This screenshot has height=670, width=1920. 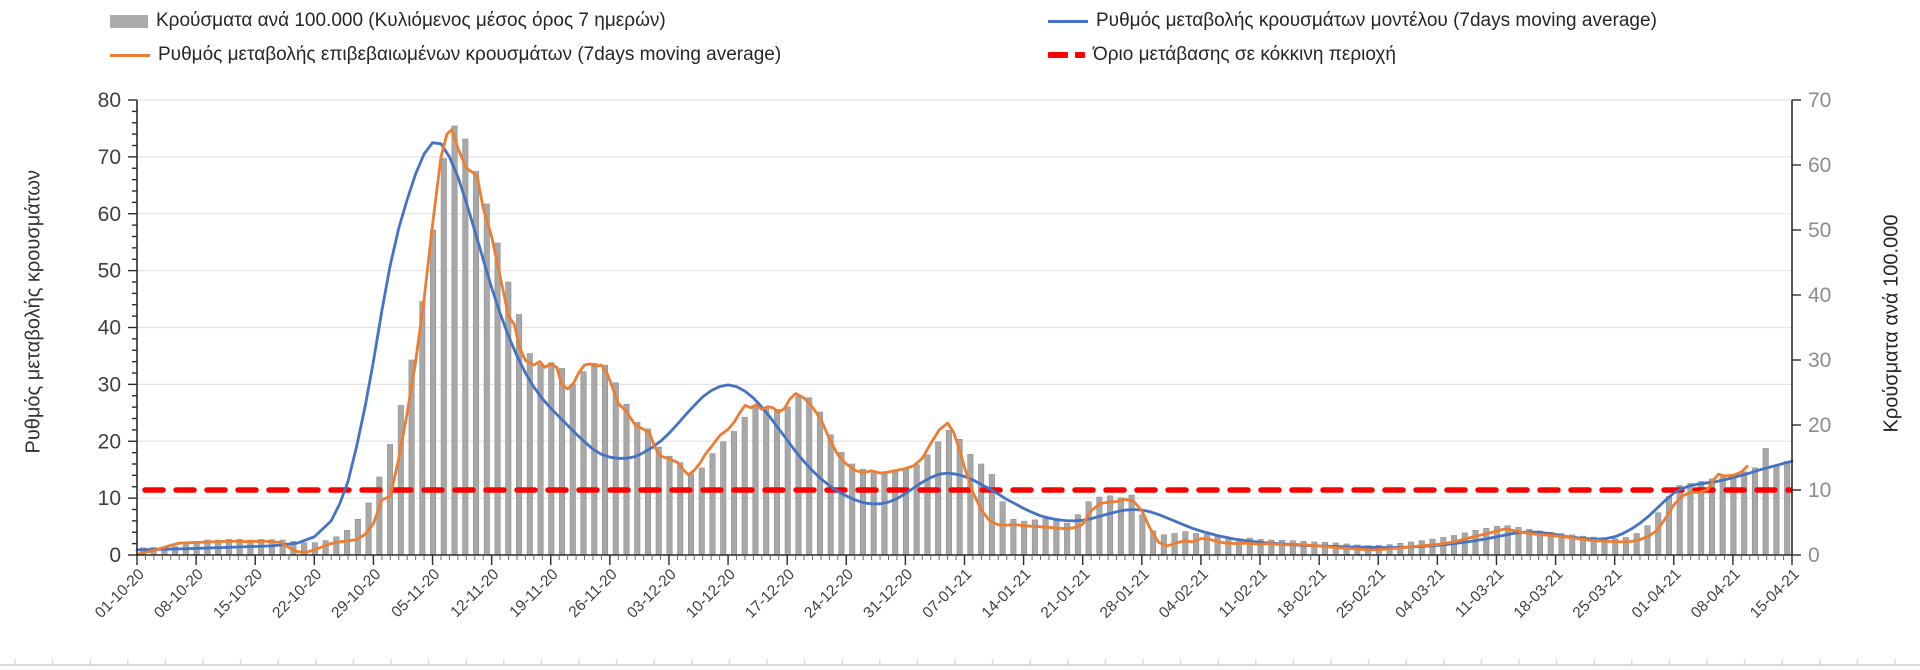 I want to click on x-tick-label: 10-12-20, so click(x=711, y=594).